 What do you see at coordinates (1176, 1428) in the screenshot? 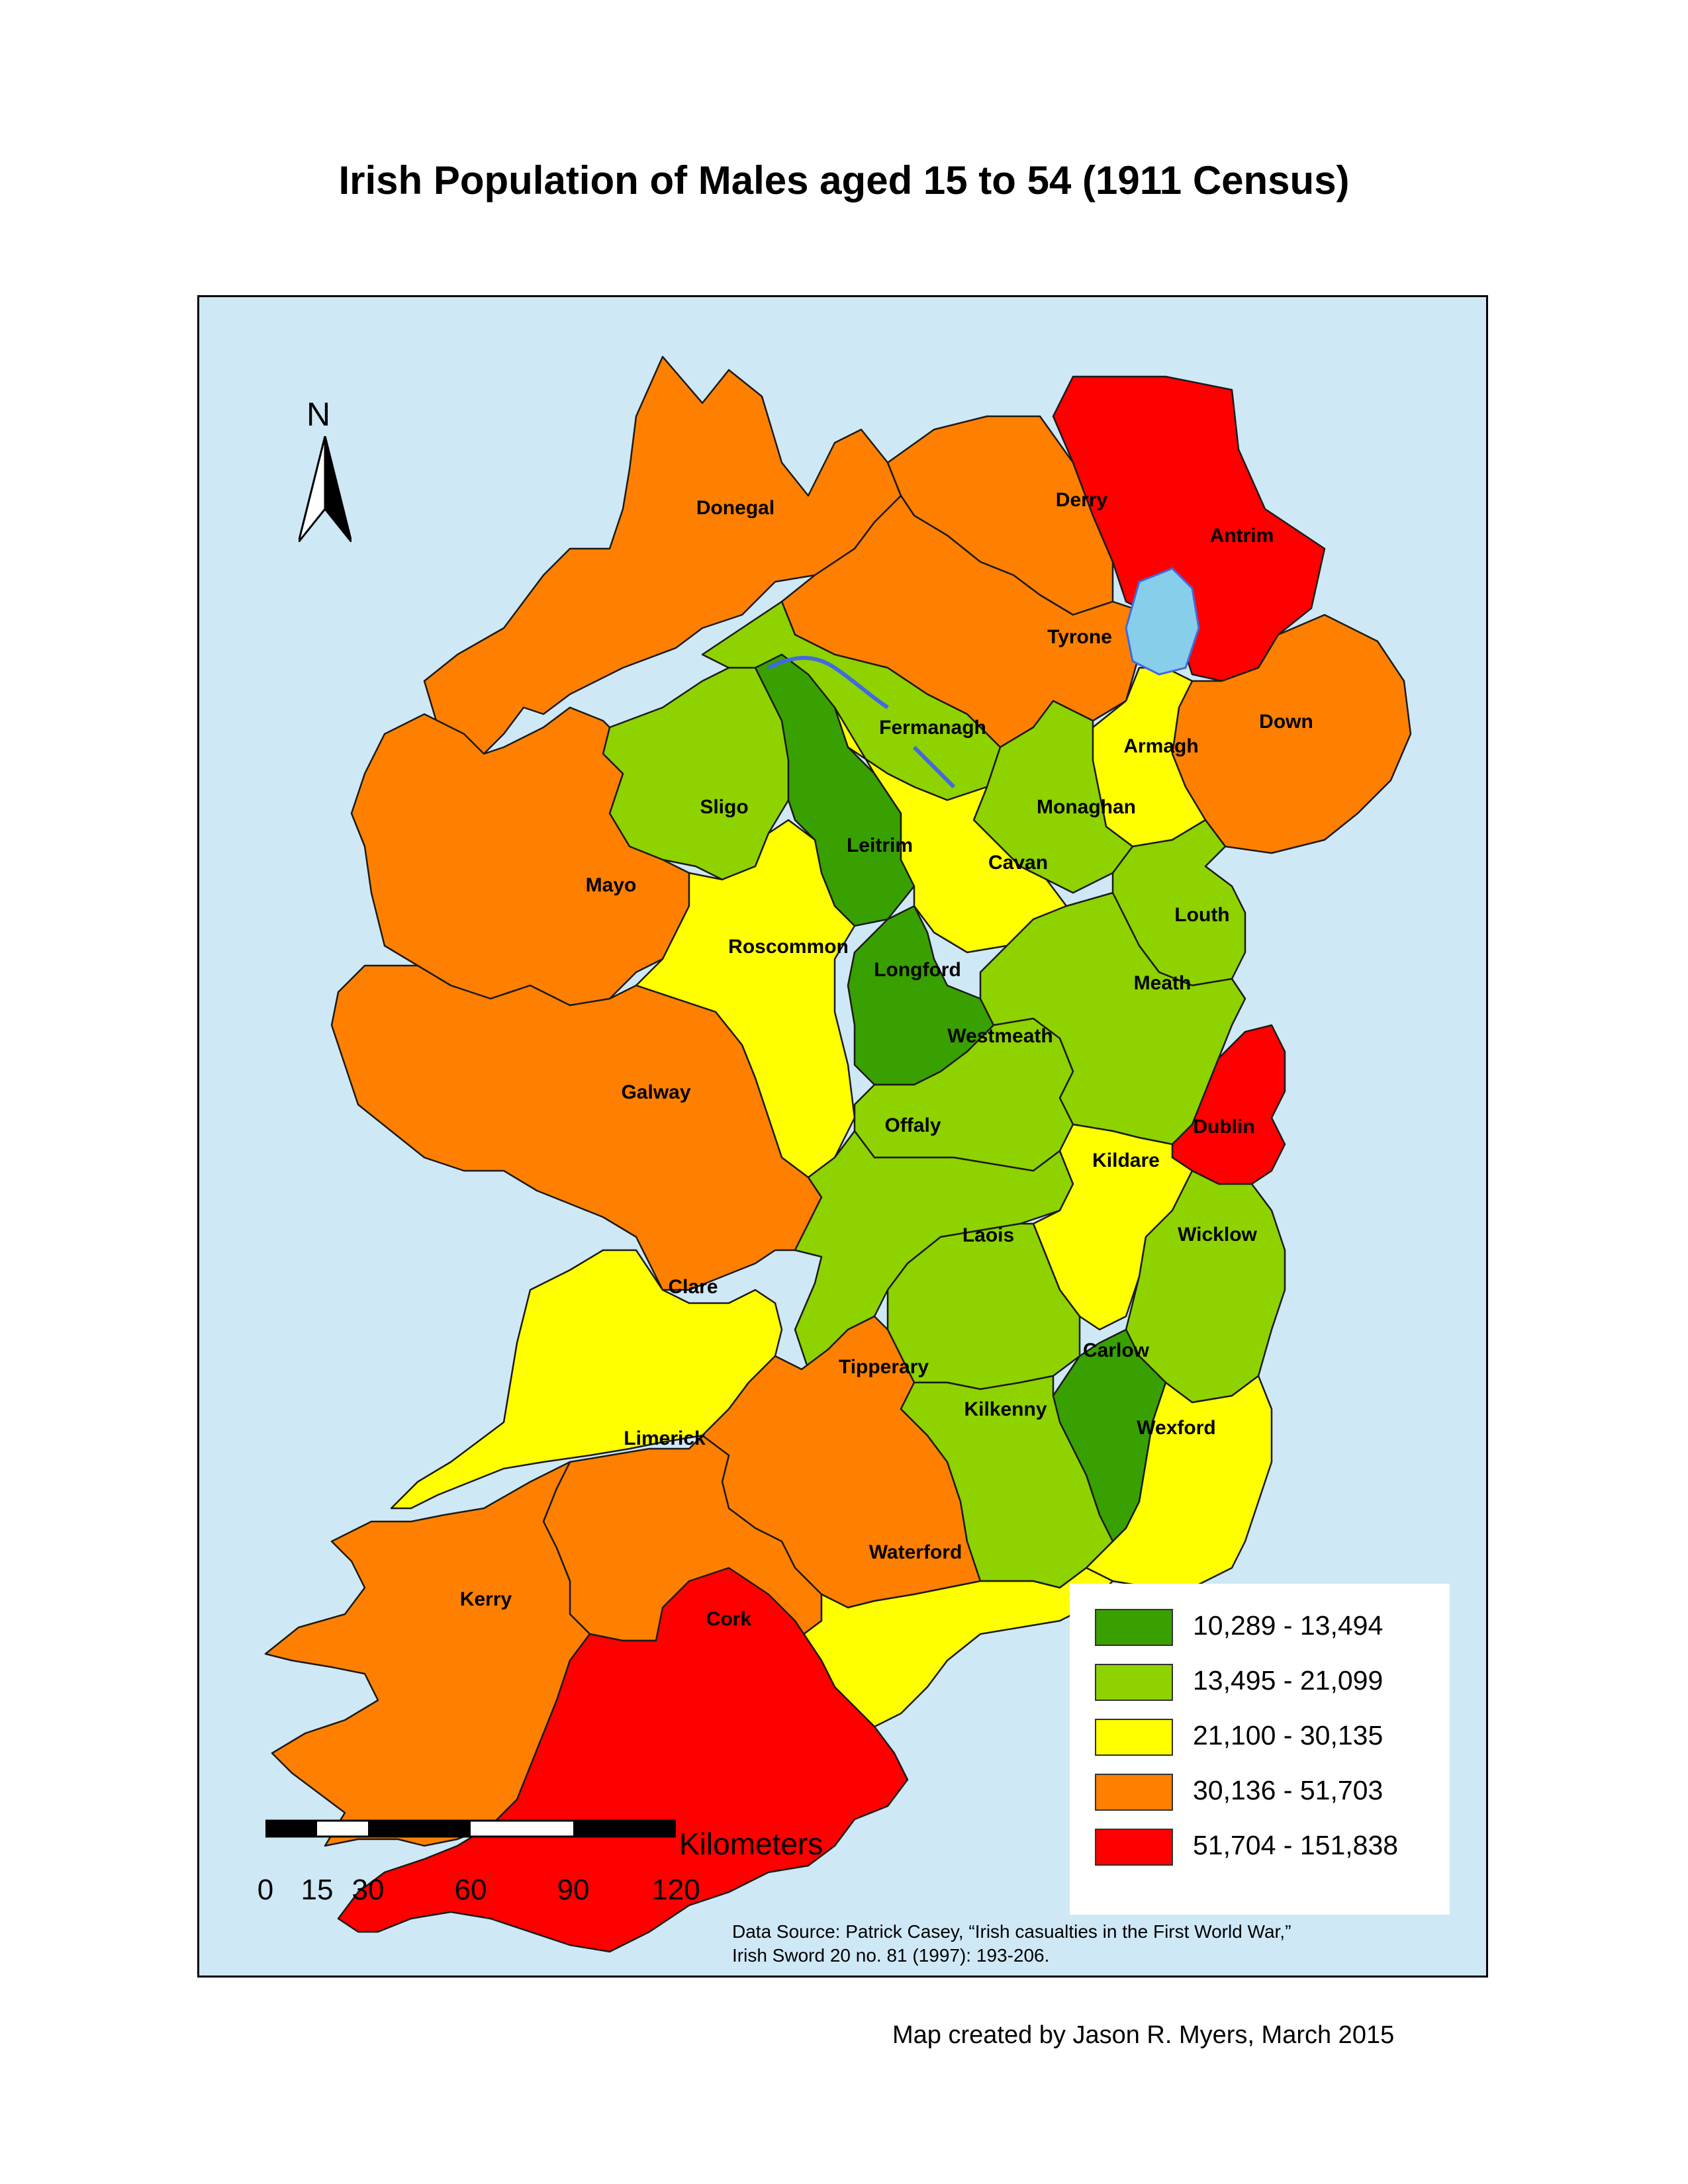
I see `county-label-wexford: Wexford` at bounding box center [1176, 1428].